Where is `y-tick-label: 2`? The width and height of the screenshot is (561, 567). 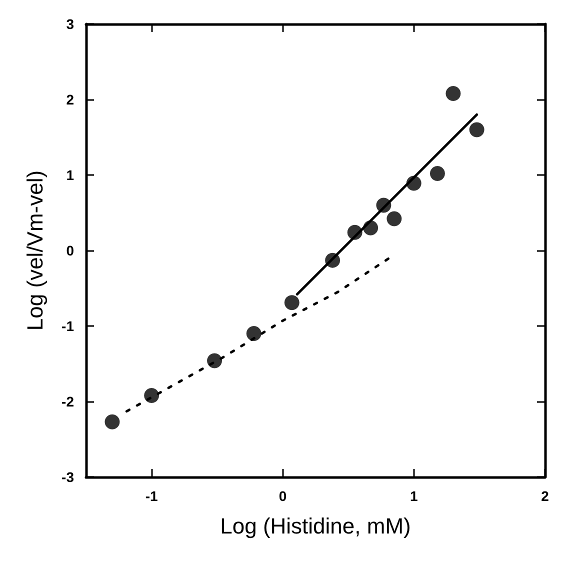 y-tick-label: 2 is located at coordinates (70, 100).